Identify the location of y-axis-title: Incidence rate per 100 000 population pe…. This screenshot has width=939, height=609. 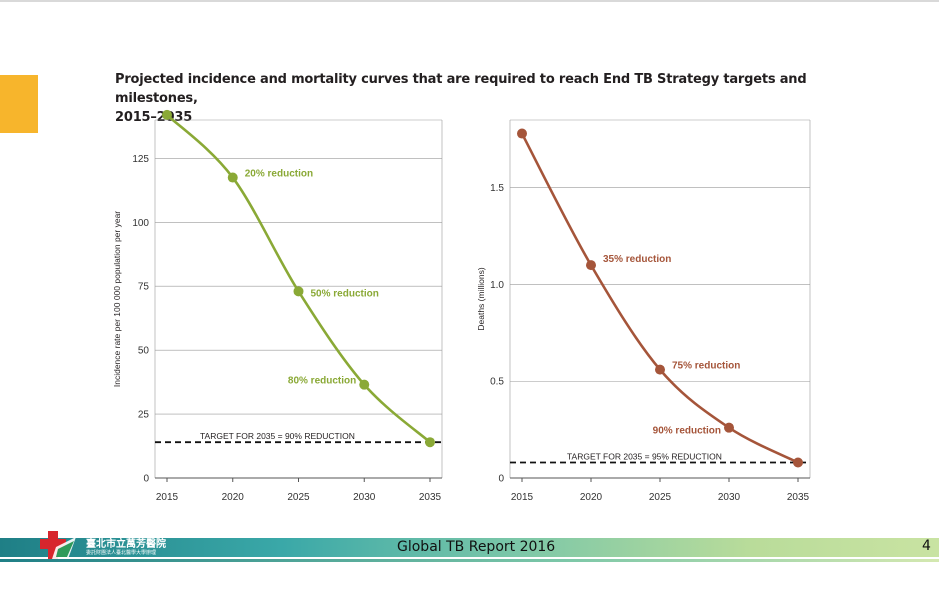
(117, 299).